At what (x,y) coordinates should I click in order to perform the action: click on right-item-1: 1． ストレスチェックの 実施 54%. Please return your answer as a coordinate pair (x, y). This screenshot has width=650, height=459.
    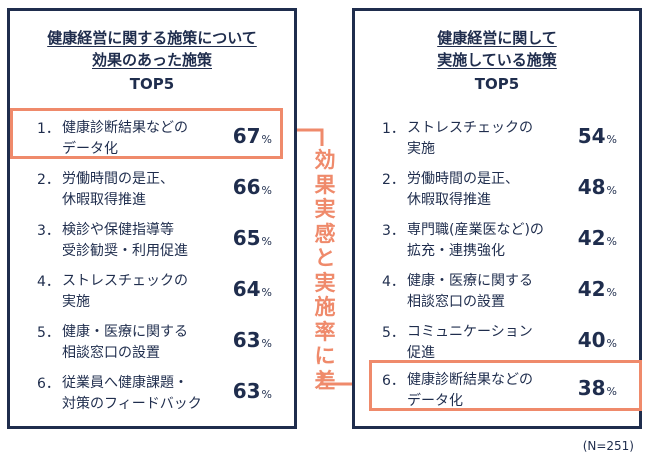
    Looking at the image, I should click on (497, 140).